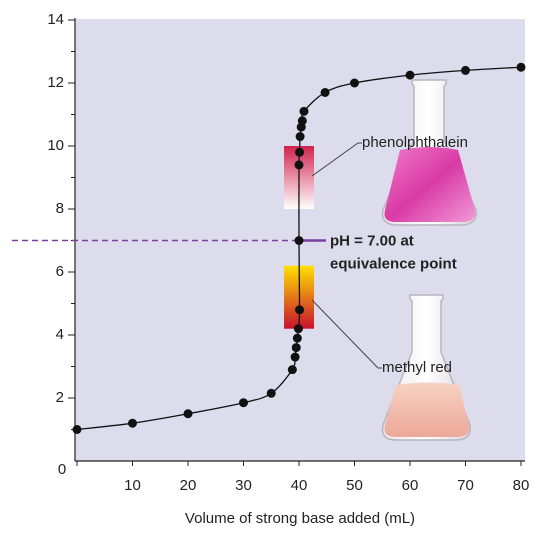 The image size is (534, 533). I want to click on x-tick-label: 0, so click(62, 469).